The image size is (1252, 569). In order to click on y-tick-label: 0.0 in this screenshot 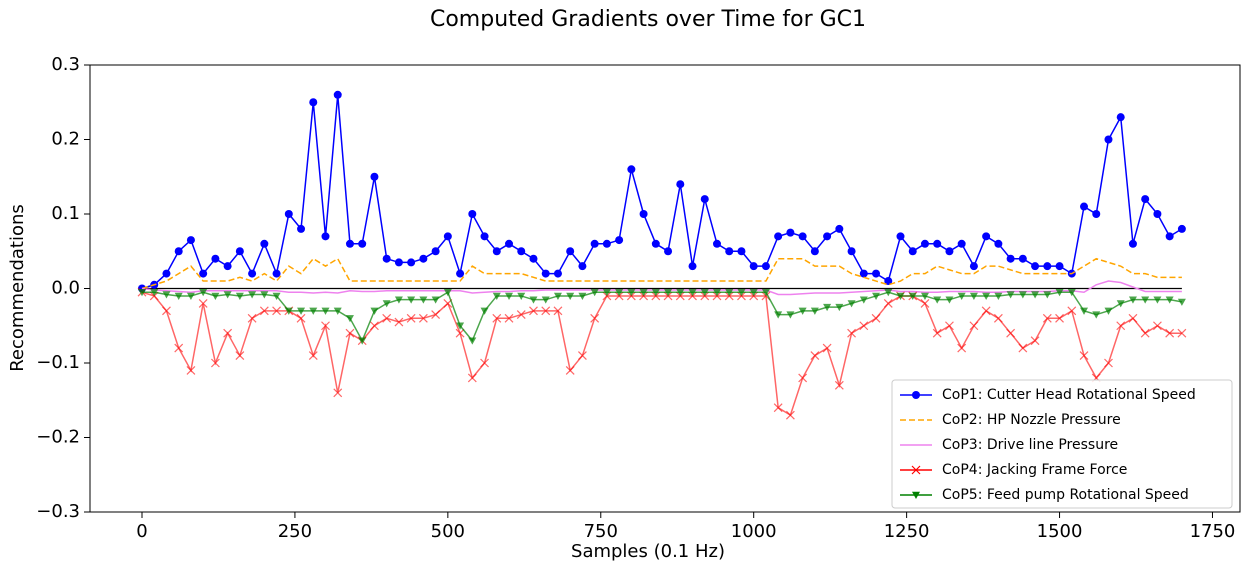, I will do `click(65, 288)`.